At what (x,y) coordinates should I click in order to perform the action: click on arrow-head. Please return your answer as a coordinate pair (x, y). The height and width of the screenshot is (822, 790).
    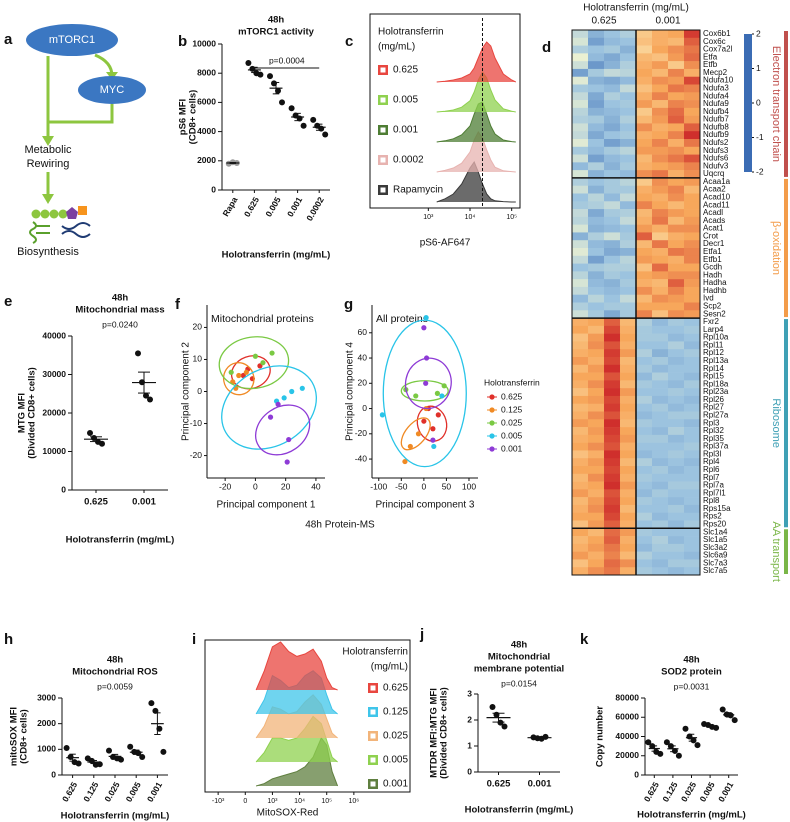
    Looking at the image, I should click on (80, 109).